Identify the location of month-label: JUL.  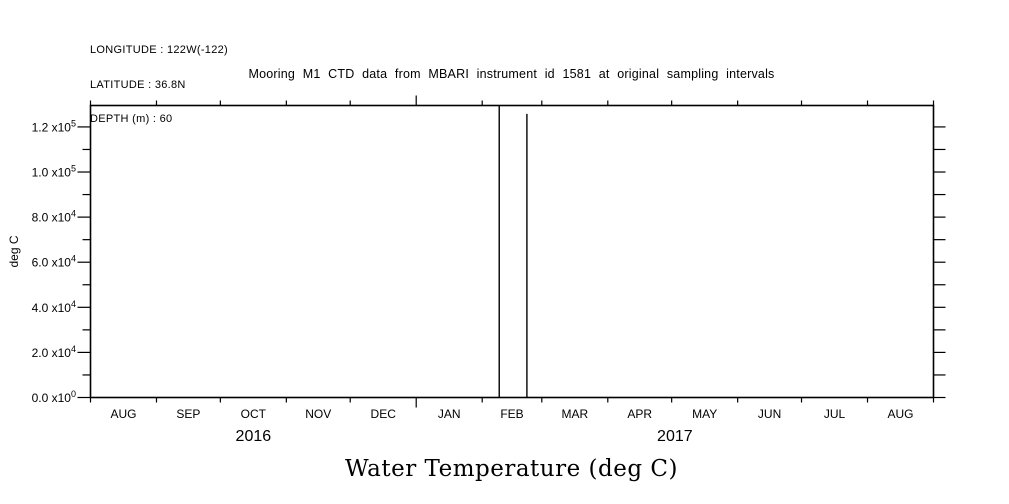
(835, 414).